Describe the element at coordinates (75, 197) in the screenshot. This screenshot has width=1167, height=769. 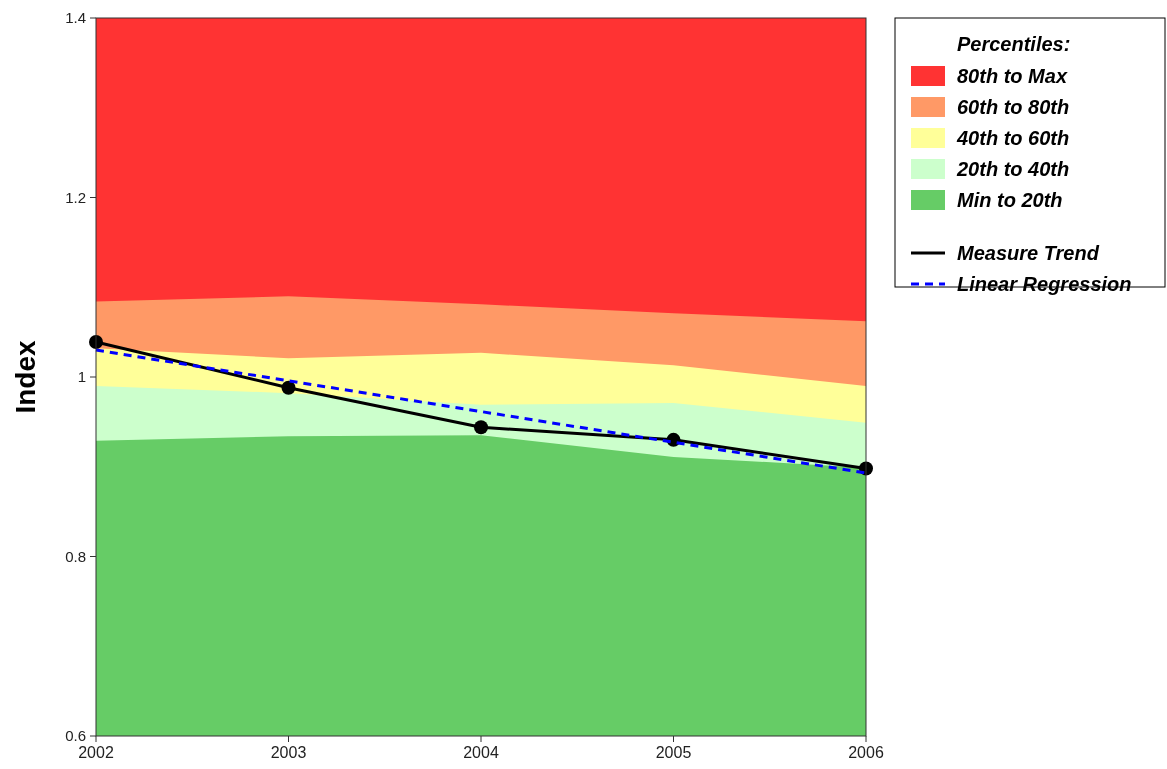
I see `y-tick-label: 1.2` at that location.